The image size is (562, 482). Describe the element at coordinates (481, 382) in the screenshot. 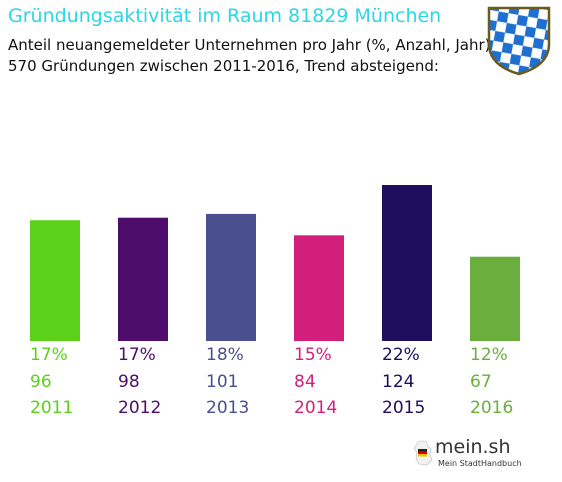

I see `count-label-2016: 67` at that location.